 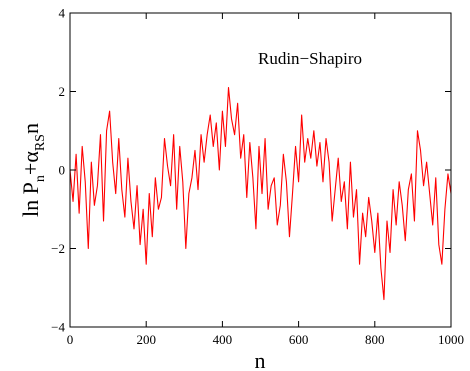 What do you see at coordinates (70, 339) in the screenshot?
I see `x-tick-label: 0` at bounding box center [70, 339].